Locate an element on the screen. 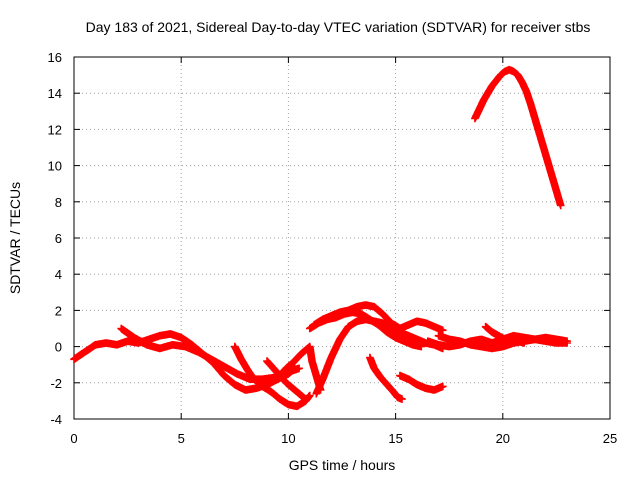  x-axis-label: GPS time / hours is located at coordinates (342, 465).